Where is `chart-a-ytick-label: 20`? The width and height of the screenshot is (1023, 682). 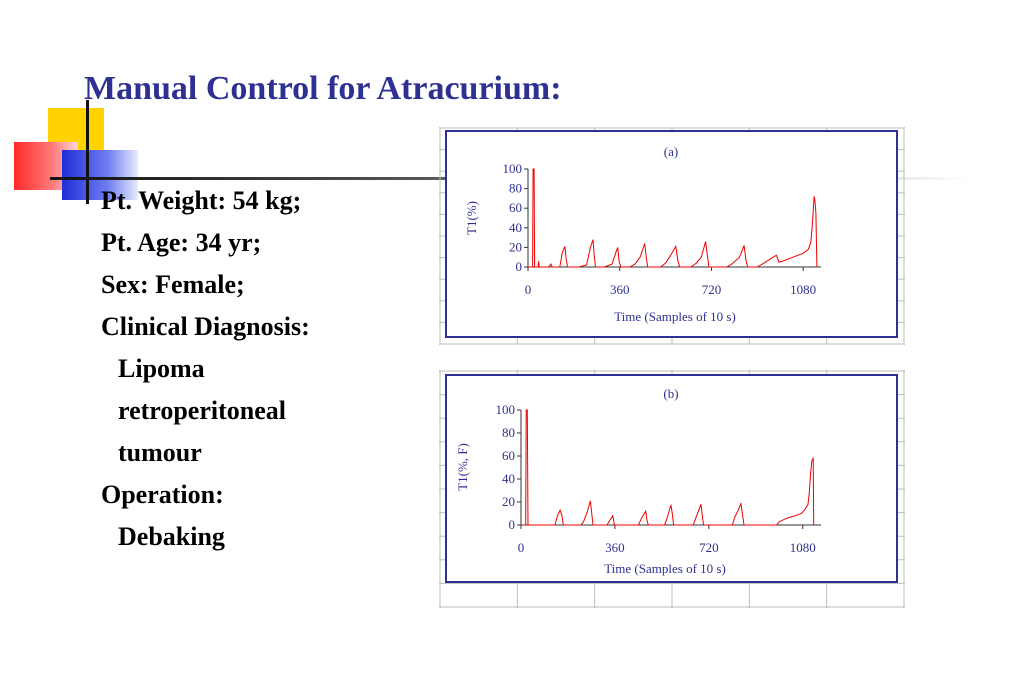
chart-a-ytick-label: 20 is located at coordinates (515, 246).